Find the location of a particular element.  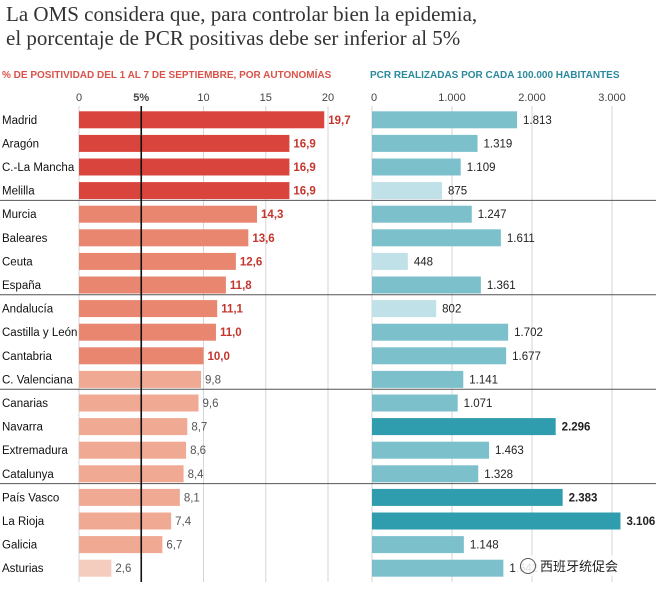

positivity-value-label: 11,0 is located at coordinates (231, 333).